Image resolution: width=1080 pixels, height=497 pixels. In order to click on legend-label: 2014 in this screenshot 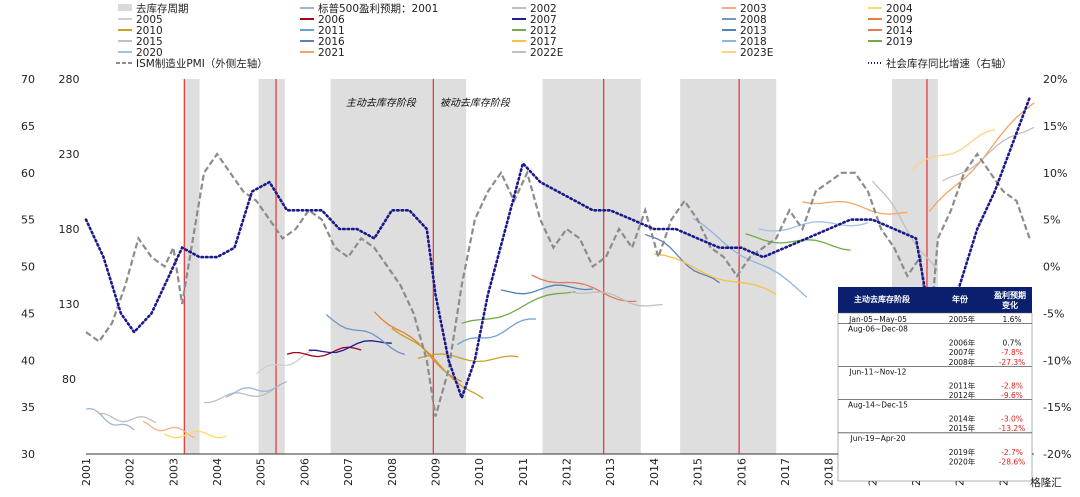, I will do `click(899, 31)`.